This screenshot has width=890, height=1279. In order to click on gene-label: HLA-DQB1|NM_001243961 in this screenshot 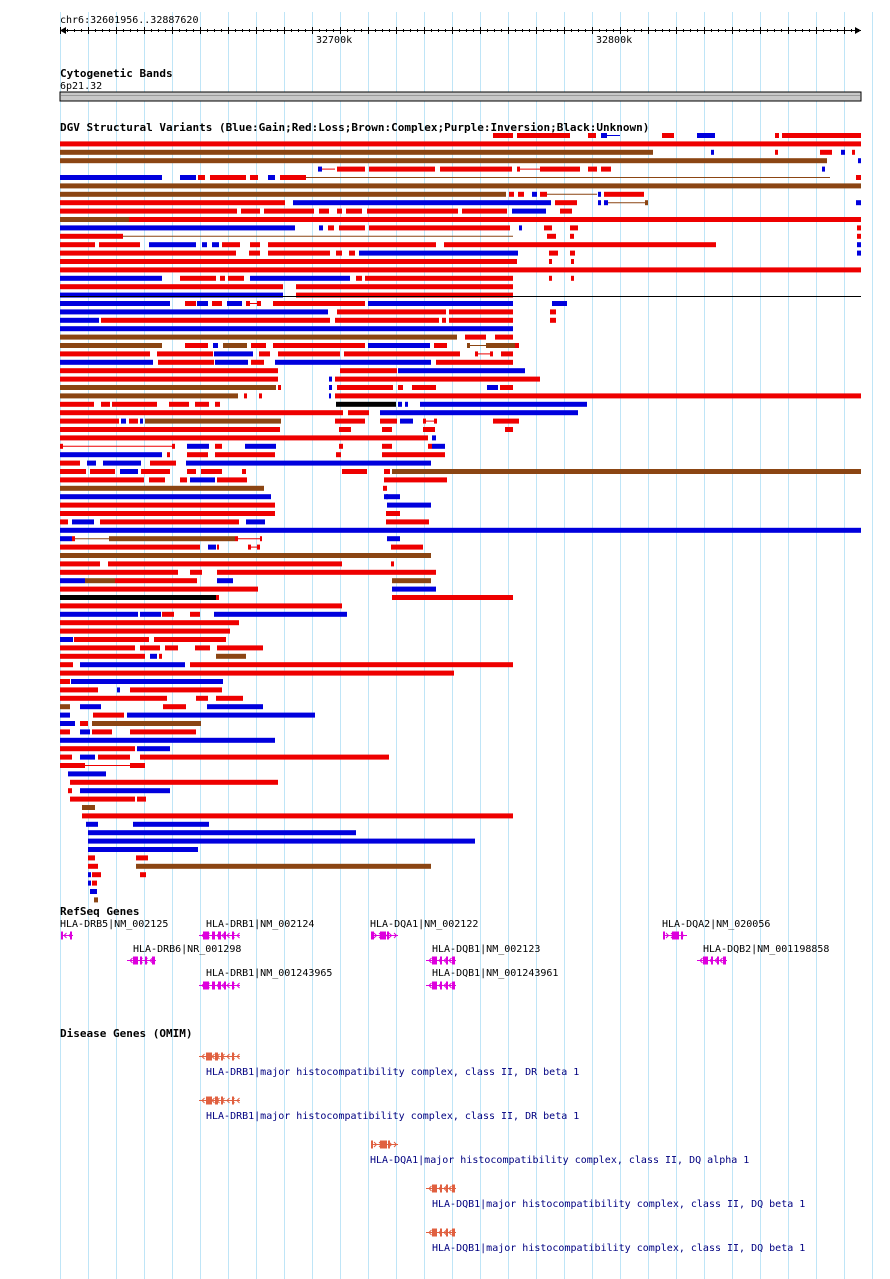, I will do `click(495, 973)`.